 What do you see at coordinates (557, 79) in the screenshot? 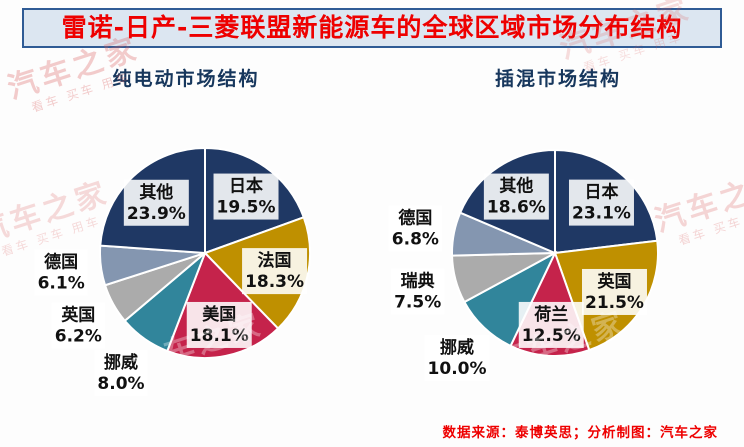
I see `chart-title-phev: 插混市场结构` at bounding box center [557, 79].